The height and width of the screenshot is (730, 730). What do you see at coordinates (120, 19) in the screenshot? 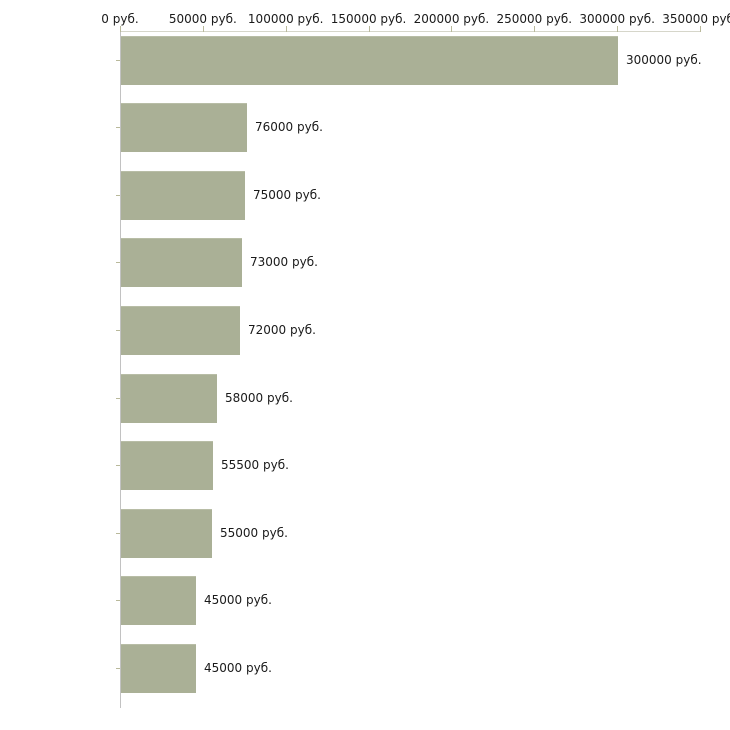
I see `x-tick-label: 0 руб.` at bounding box center [120, 19].